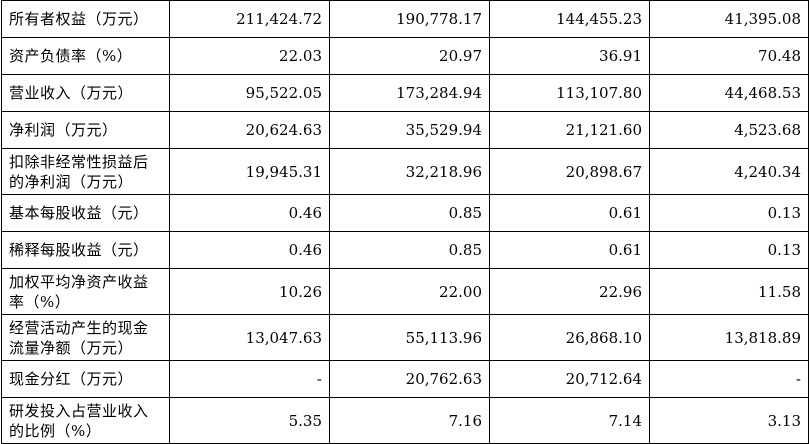  I want to click on value-cell: 13,047.63, so click(249, 337).